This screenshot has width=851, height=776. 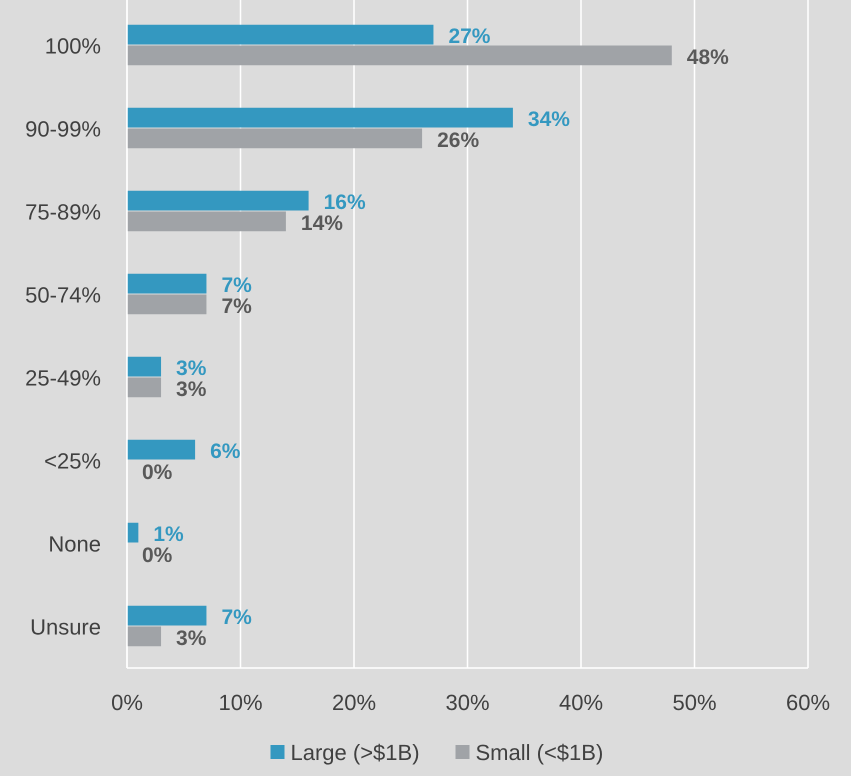 I want to click on y-tick-label: Unsure, so click(x=65, y=627).